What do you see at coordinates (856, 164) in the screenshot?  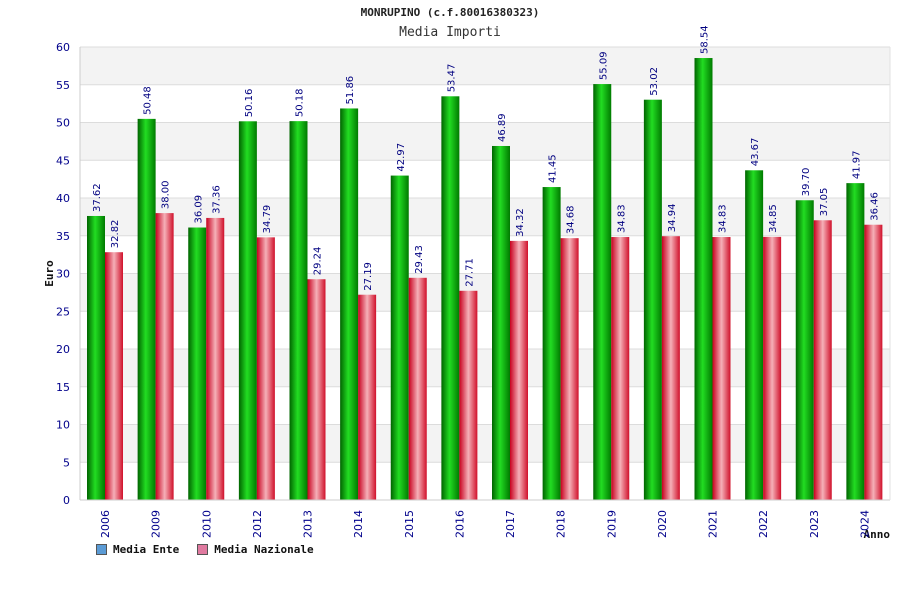 I see `data-label-media-ente: 41.97` at bounding box center [856, 164].